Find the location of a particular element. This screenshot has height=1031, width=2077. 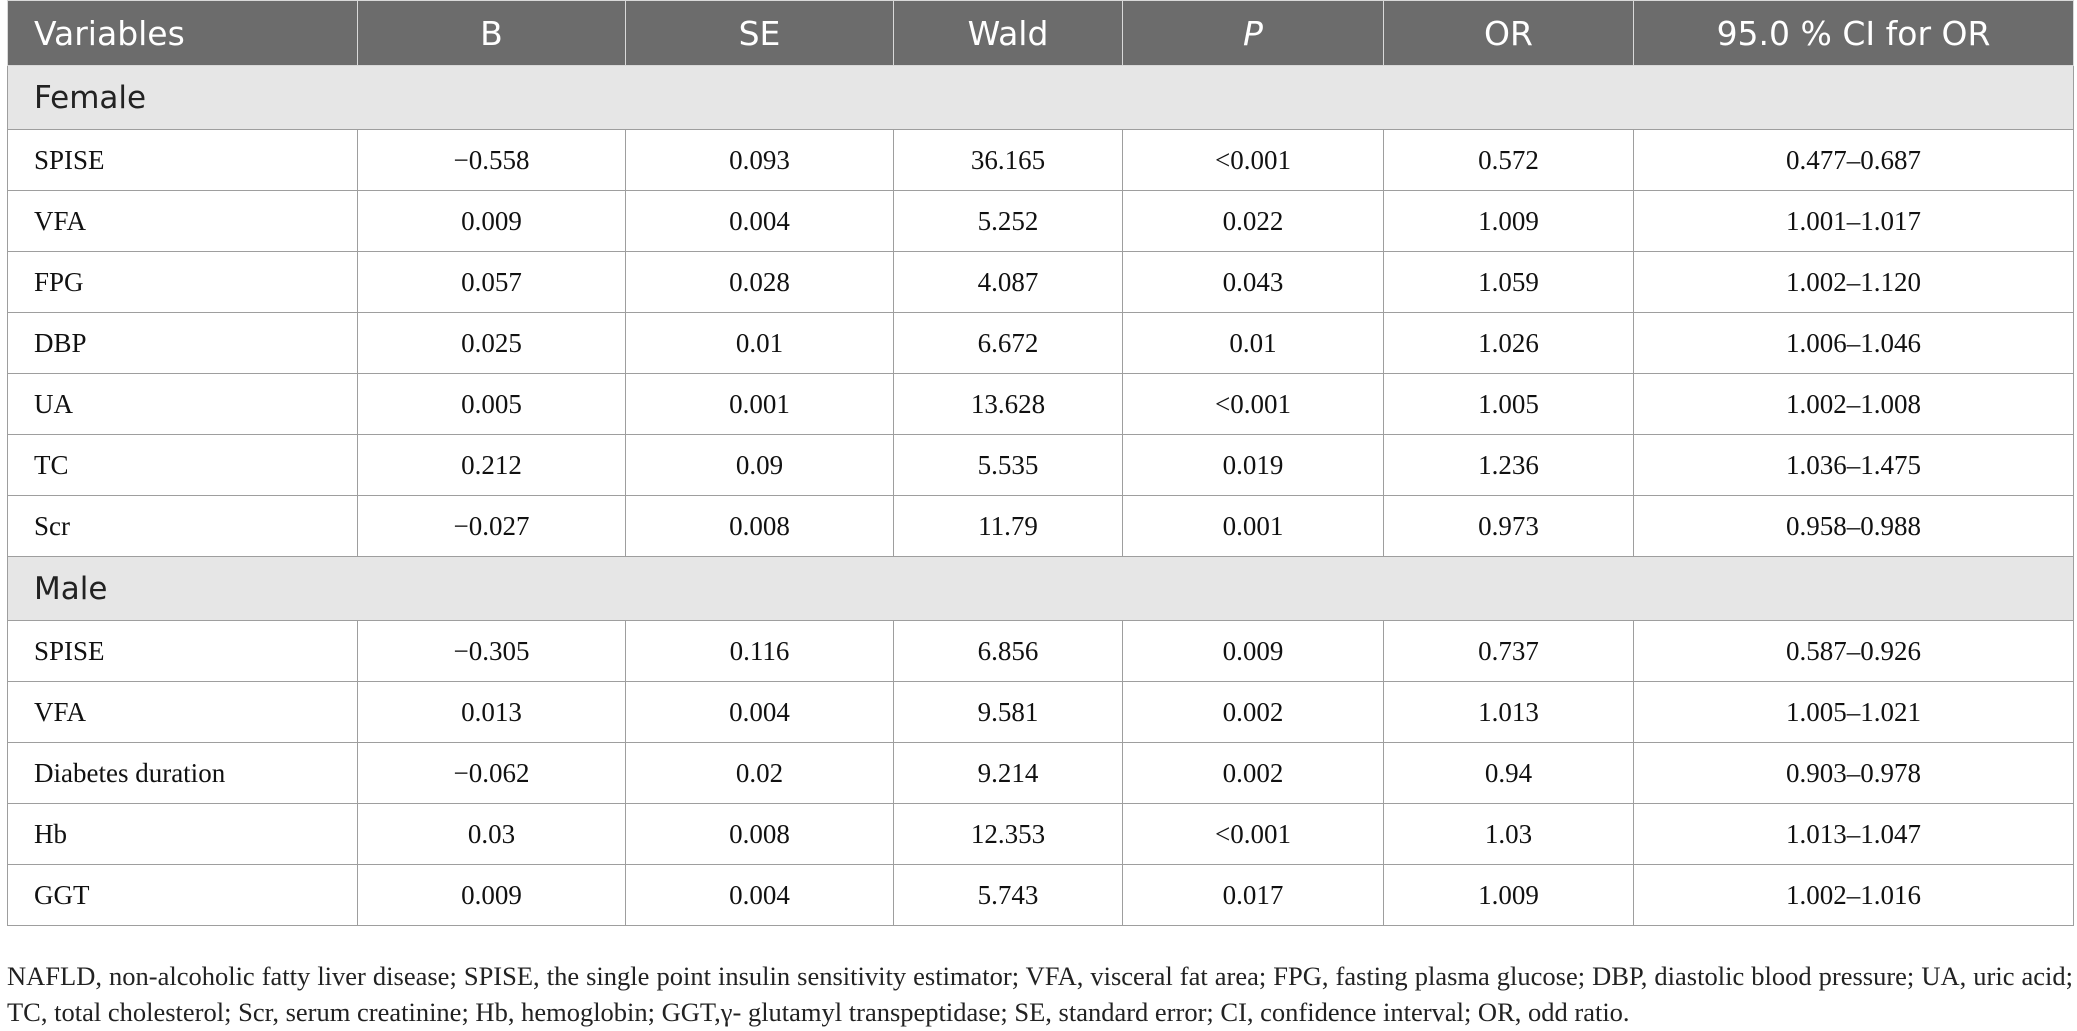

value-cell: 0.477–0.687 is located at coordinates (1853, 160).